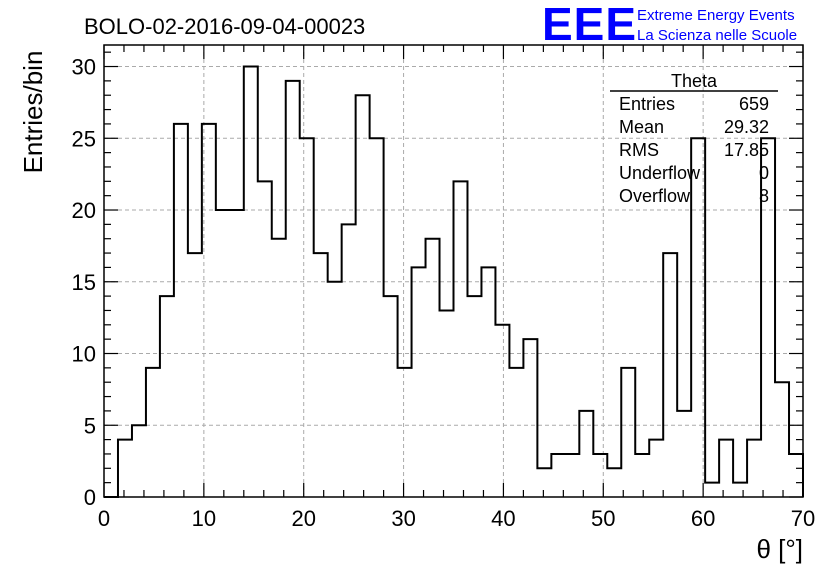 The height and width of the screenshot is (572, 836). I want to click on x-tick-label: 10, so click(204, 518).